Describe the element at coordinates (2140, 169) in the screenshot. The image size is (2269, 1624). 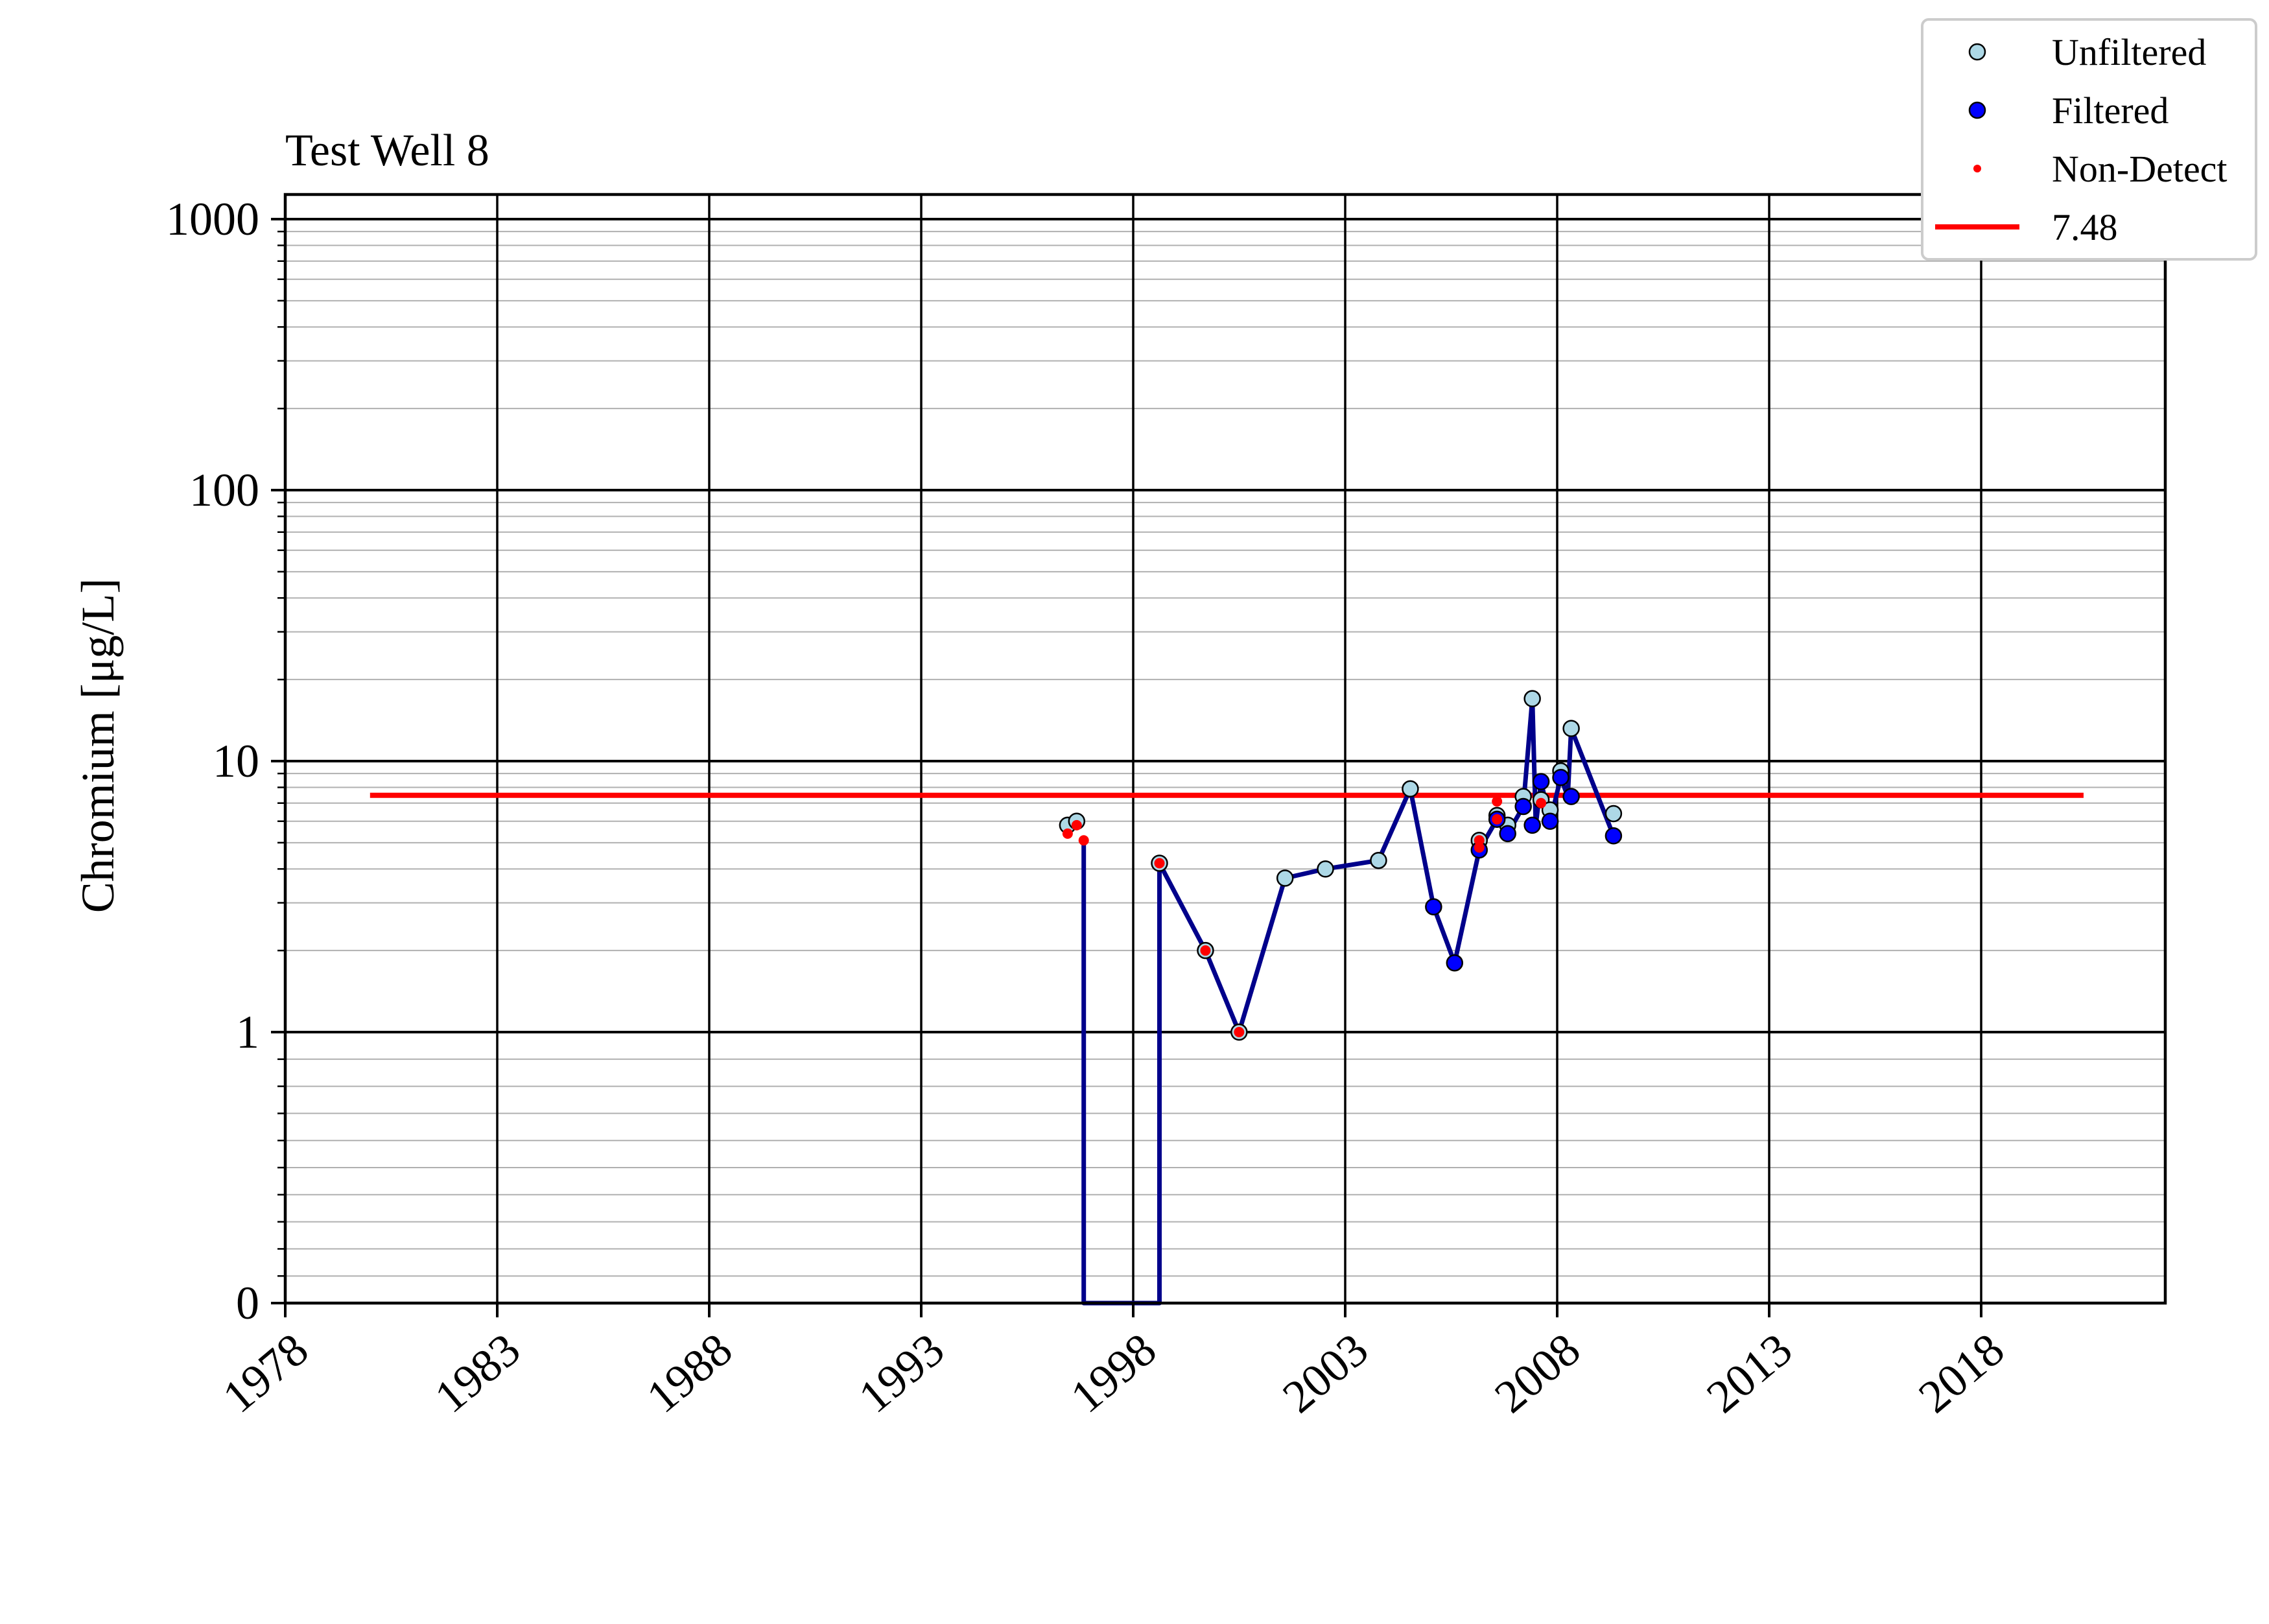
I see `legend-label: Non-Detect` at that location.